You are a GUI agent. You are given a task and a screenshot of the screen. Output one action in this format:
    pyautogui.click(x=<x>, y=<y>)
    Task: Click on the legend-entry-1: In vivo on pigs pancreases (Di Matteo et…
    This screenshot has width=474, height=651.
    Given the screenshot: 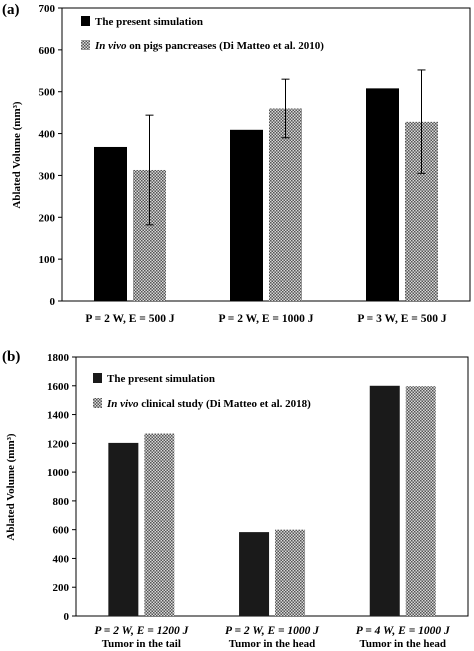 What is the action you would take?
    pyautogui.click(x=209, y=46)
    